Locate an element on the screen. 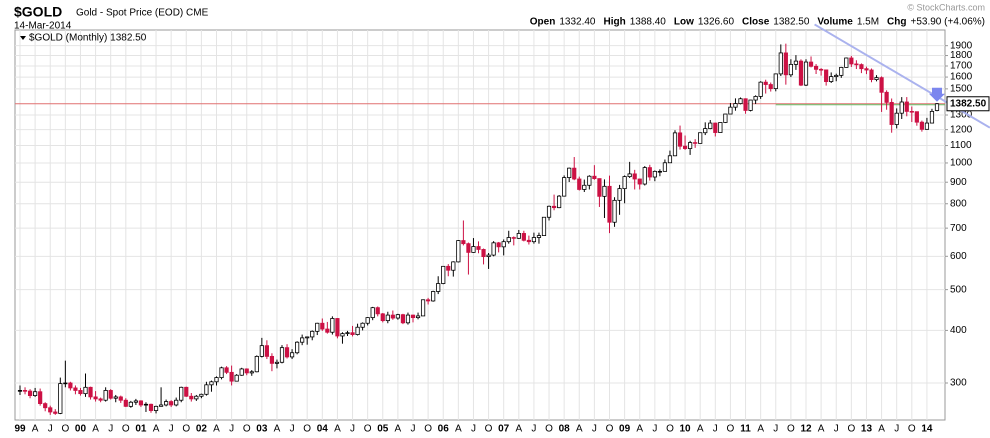  y-tick-label: 900 is located at coordinates (958, 182).